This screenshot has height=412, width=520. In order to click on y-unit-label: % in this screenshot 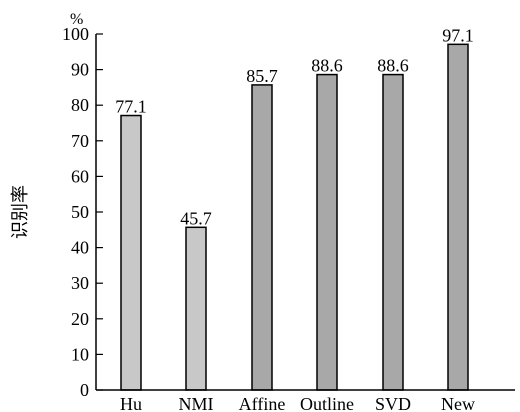, I will do `click(76, 19)`.